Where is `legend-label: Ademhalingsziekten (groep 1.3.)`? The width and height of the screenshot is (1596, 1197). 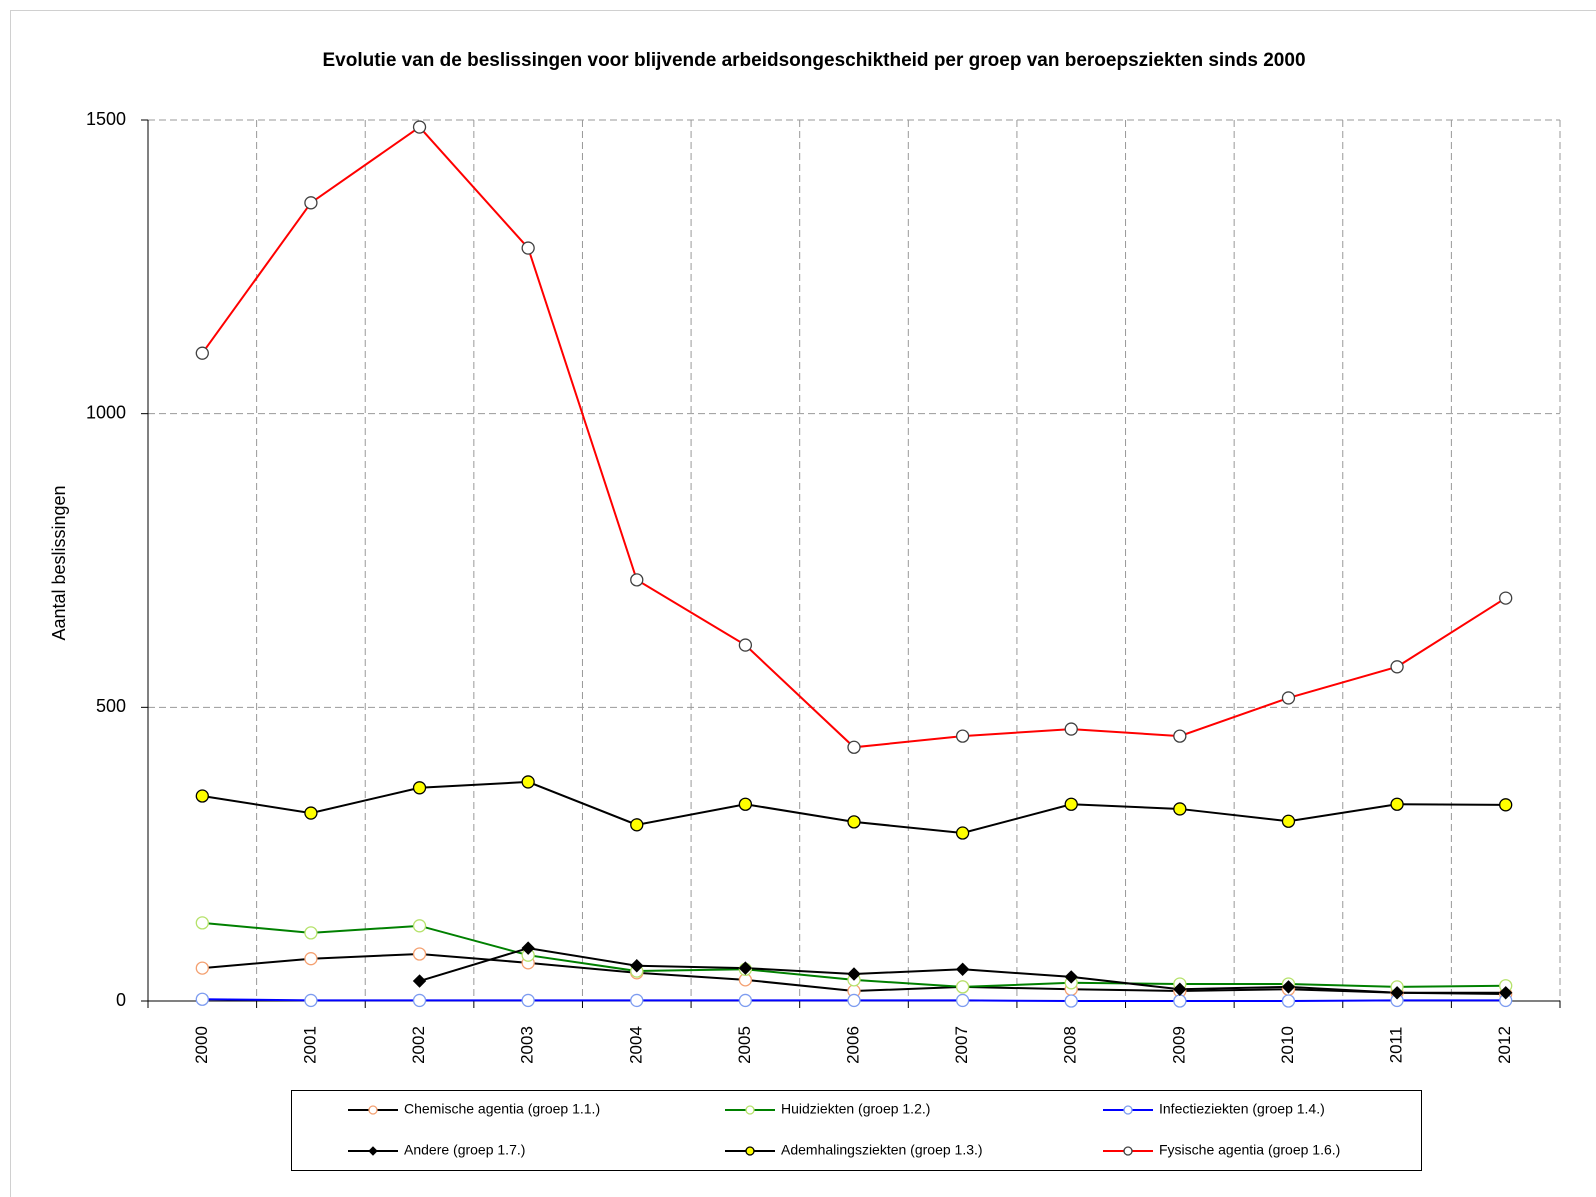
legend-label: Ademhalingsziekten (groep 1.3.) is located at coordinates (882, 1150).